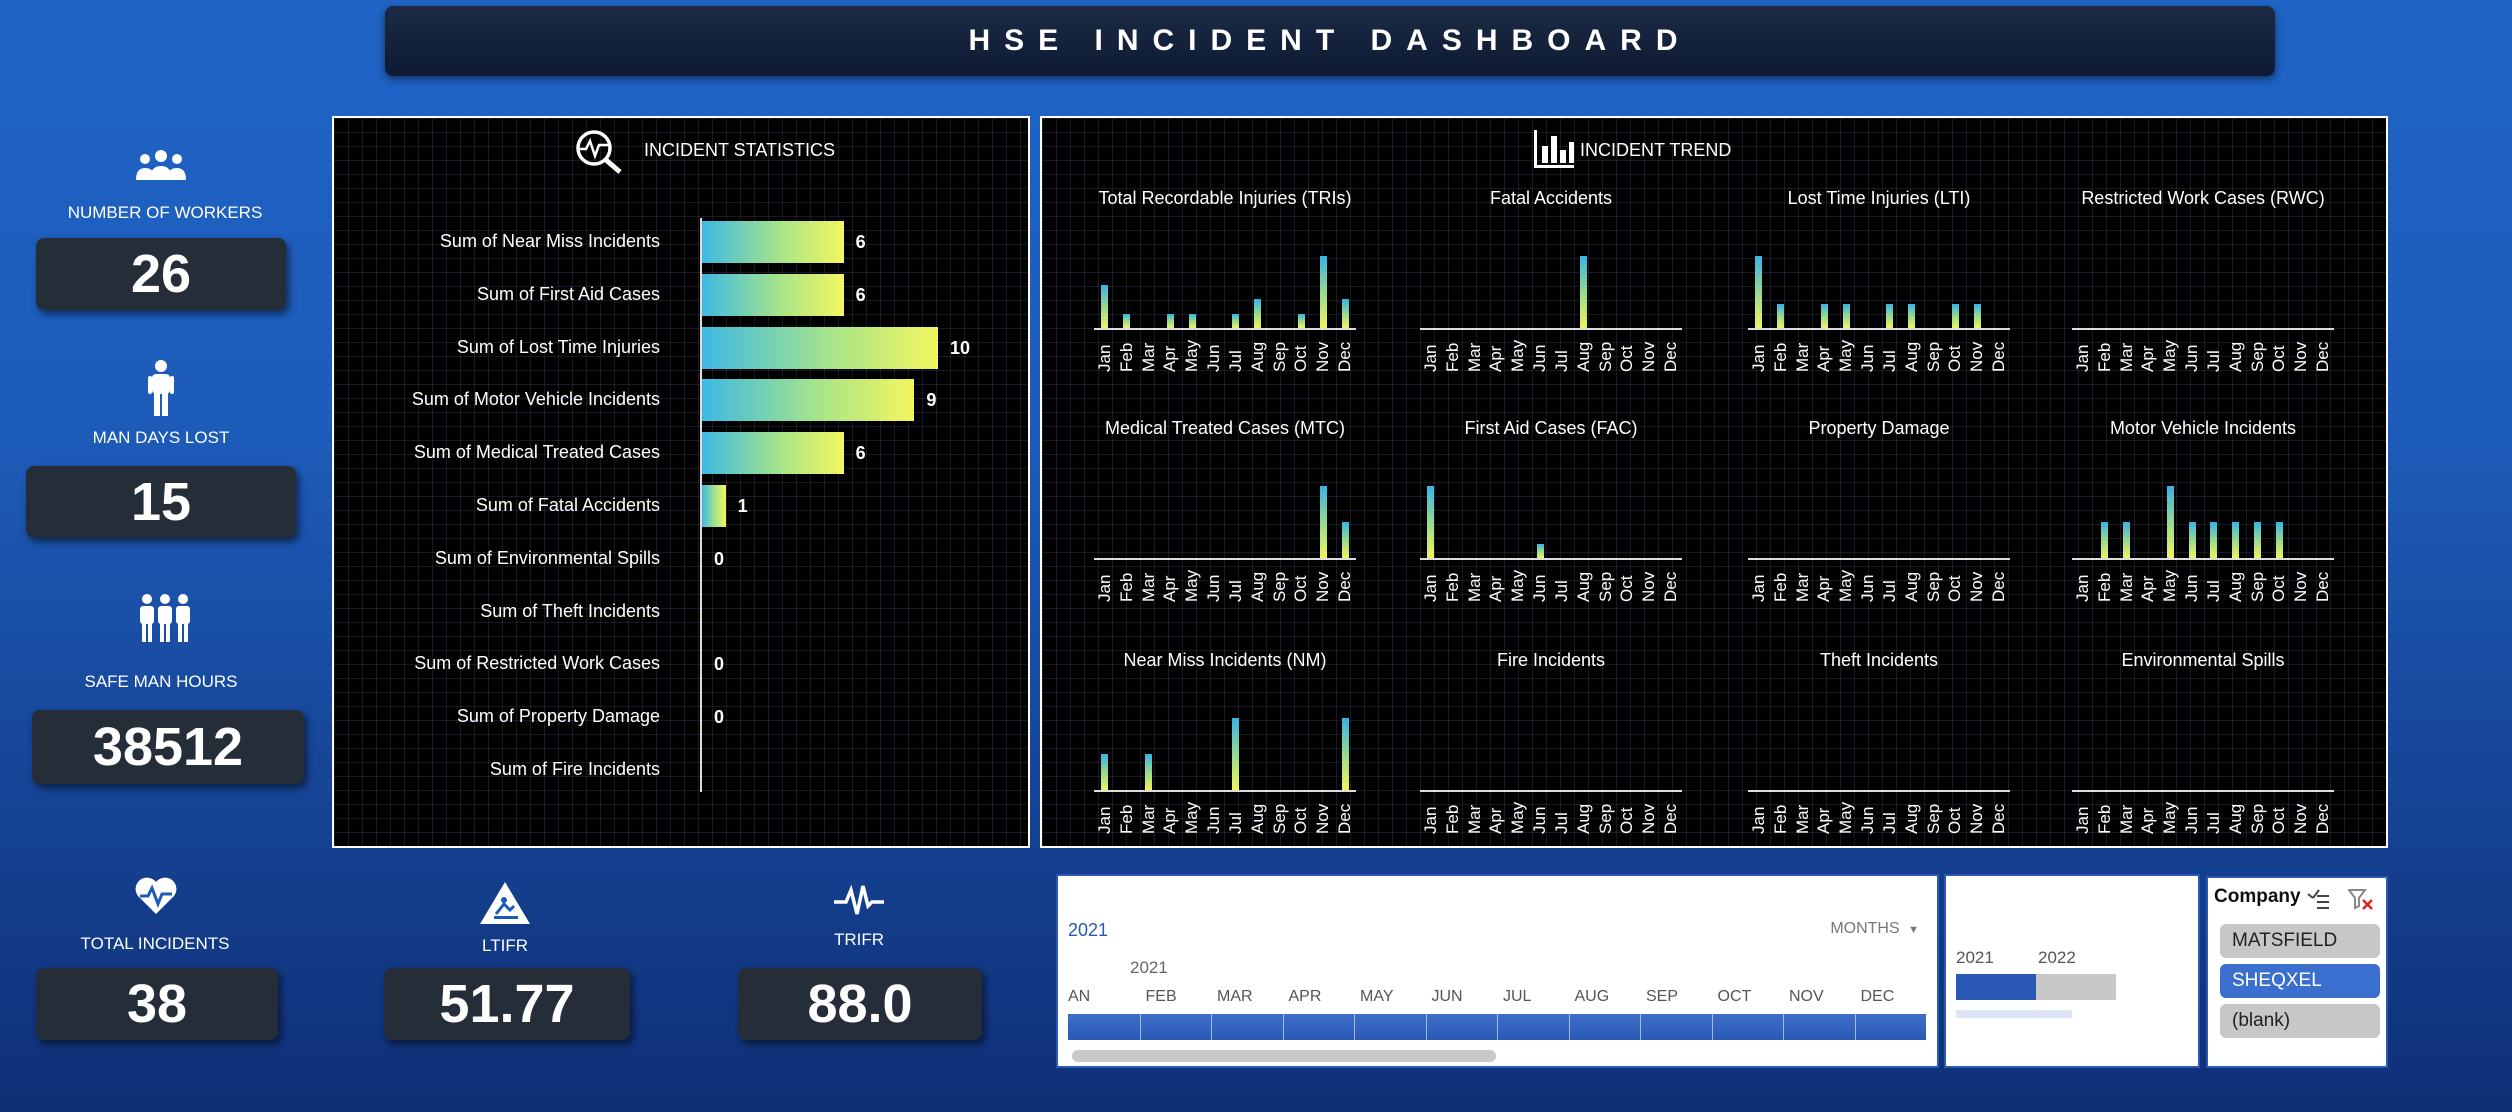 The height and width of the screenshot is (1112, 2512). Describe the element at coordinates (1088, 930) in the screenshot. I see `timeline-year: 2021` at that location.